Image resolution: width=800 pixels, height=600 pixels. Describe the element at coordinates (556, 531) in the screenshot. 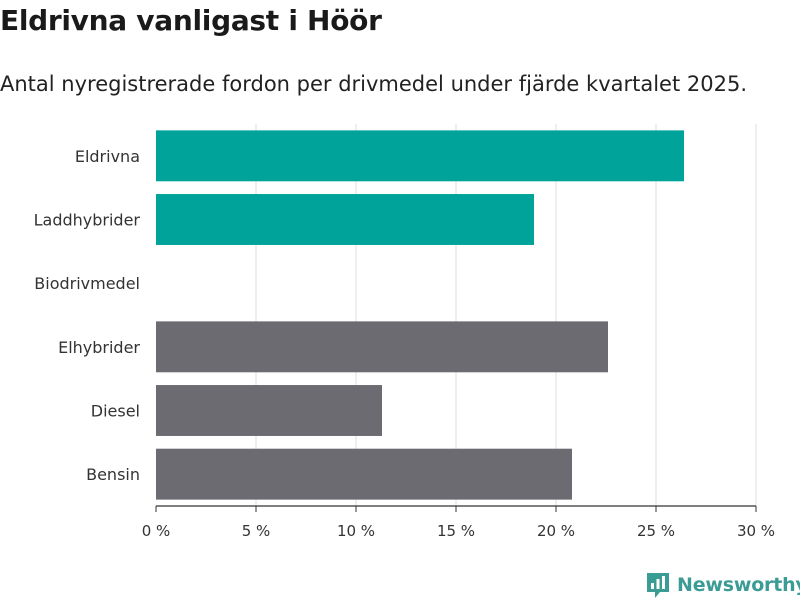

I see `x-tick-label-4: 20 %` at that location.